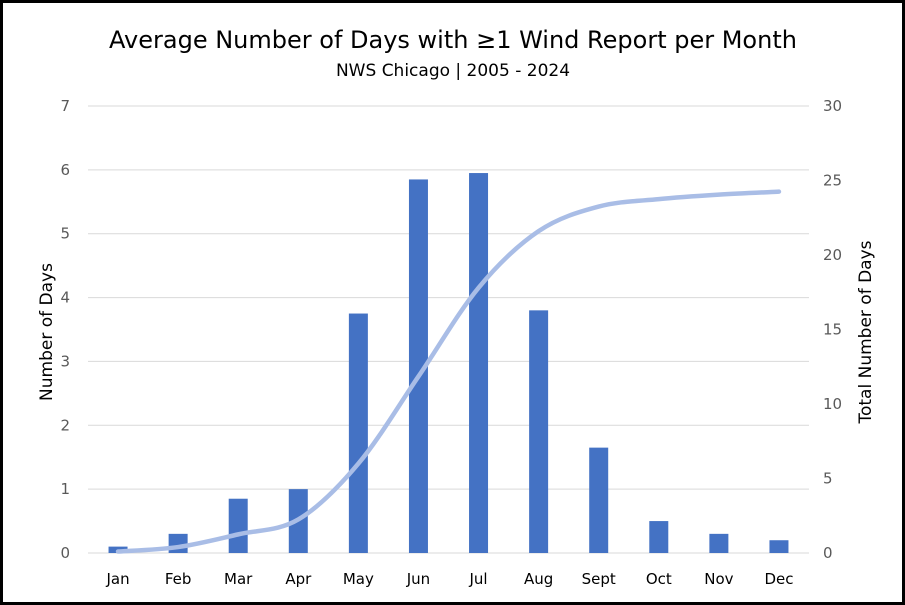  I want to click on left-tick-label: 6, so click(65, 170).